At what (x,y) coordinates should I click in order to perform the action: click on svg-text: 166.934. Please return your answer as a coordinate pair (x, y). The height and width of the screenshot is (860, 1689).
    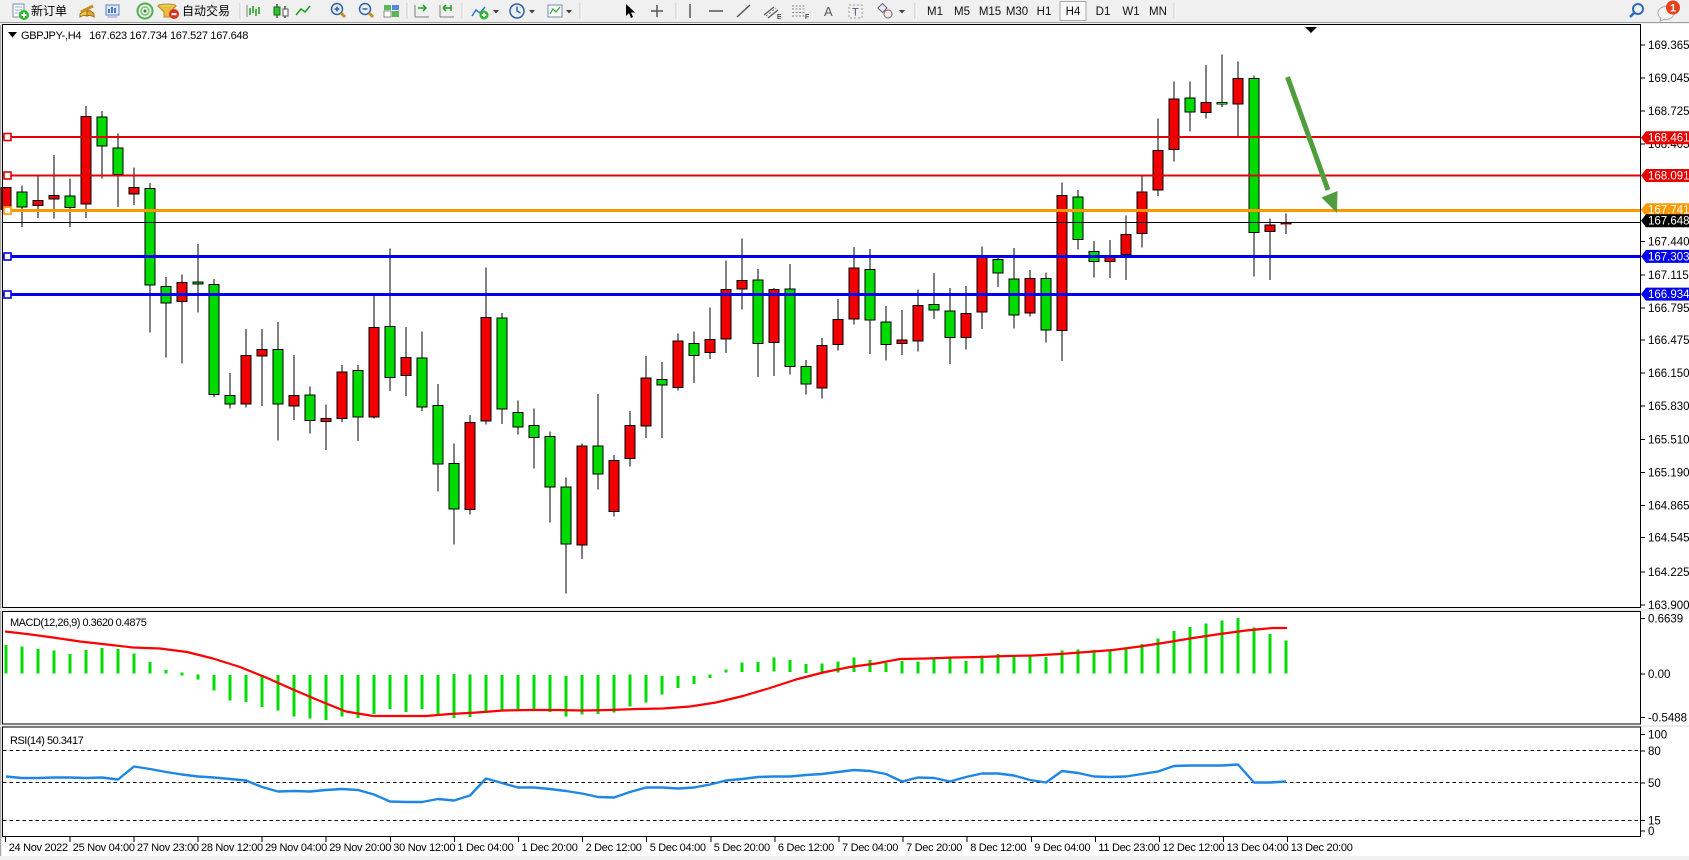
    Looking at the image, I should click on (1668, 295).